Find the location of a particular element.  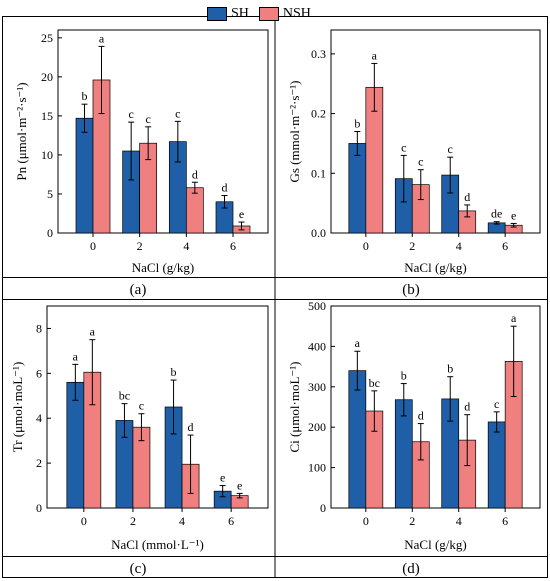

panel-caption: (d) is located at coordinates (411, 569).